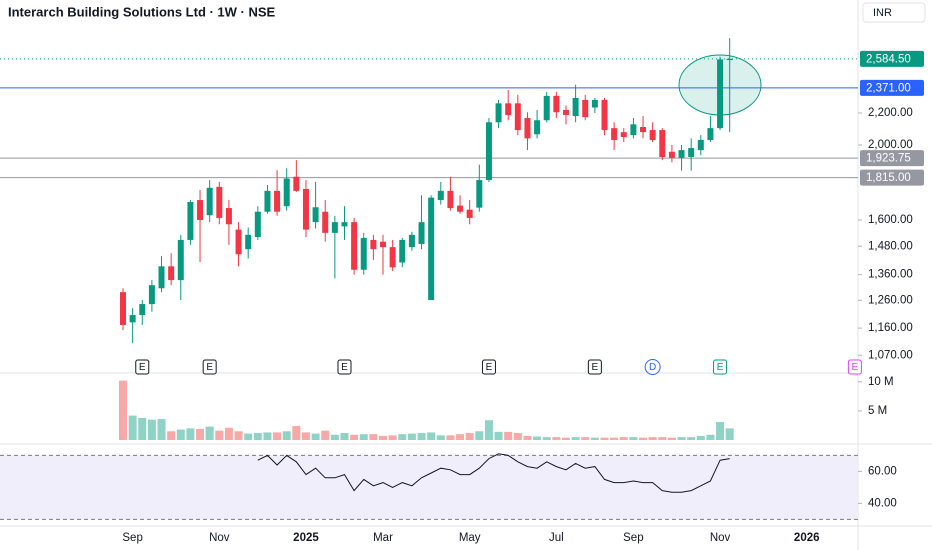 The height and width of the screenshot is (550, 932). Describe the element at coordinates (493, 473) in the screenshot. I see `rsi-line` at that location.